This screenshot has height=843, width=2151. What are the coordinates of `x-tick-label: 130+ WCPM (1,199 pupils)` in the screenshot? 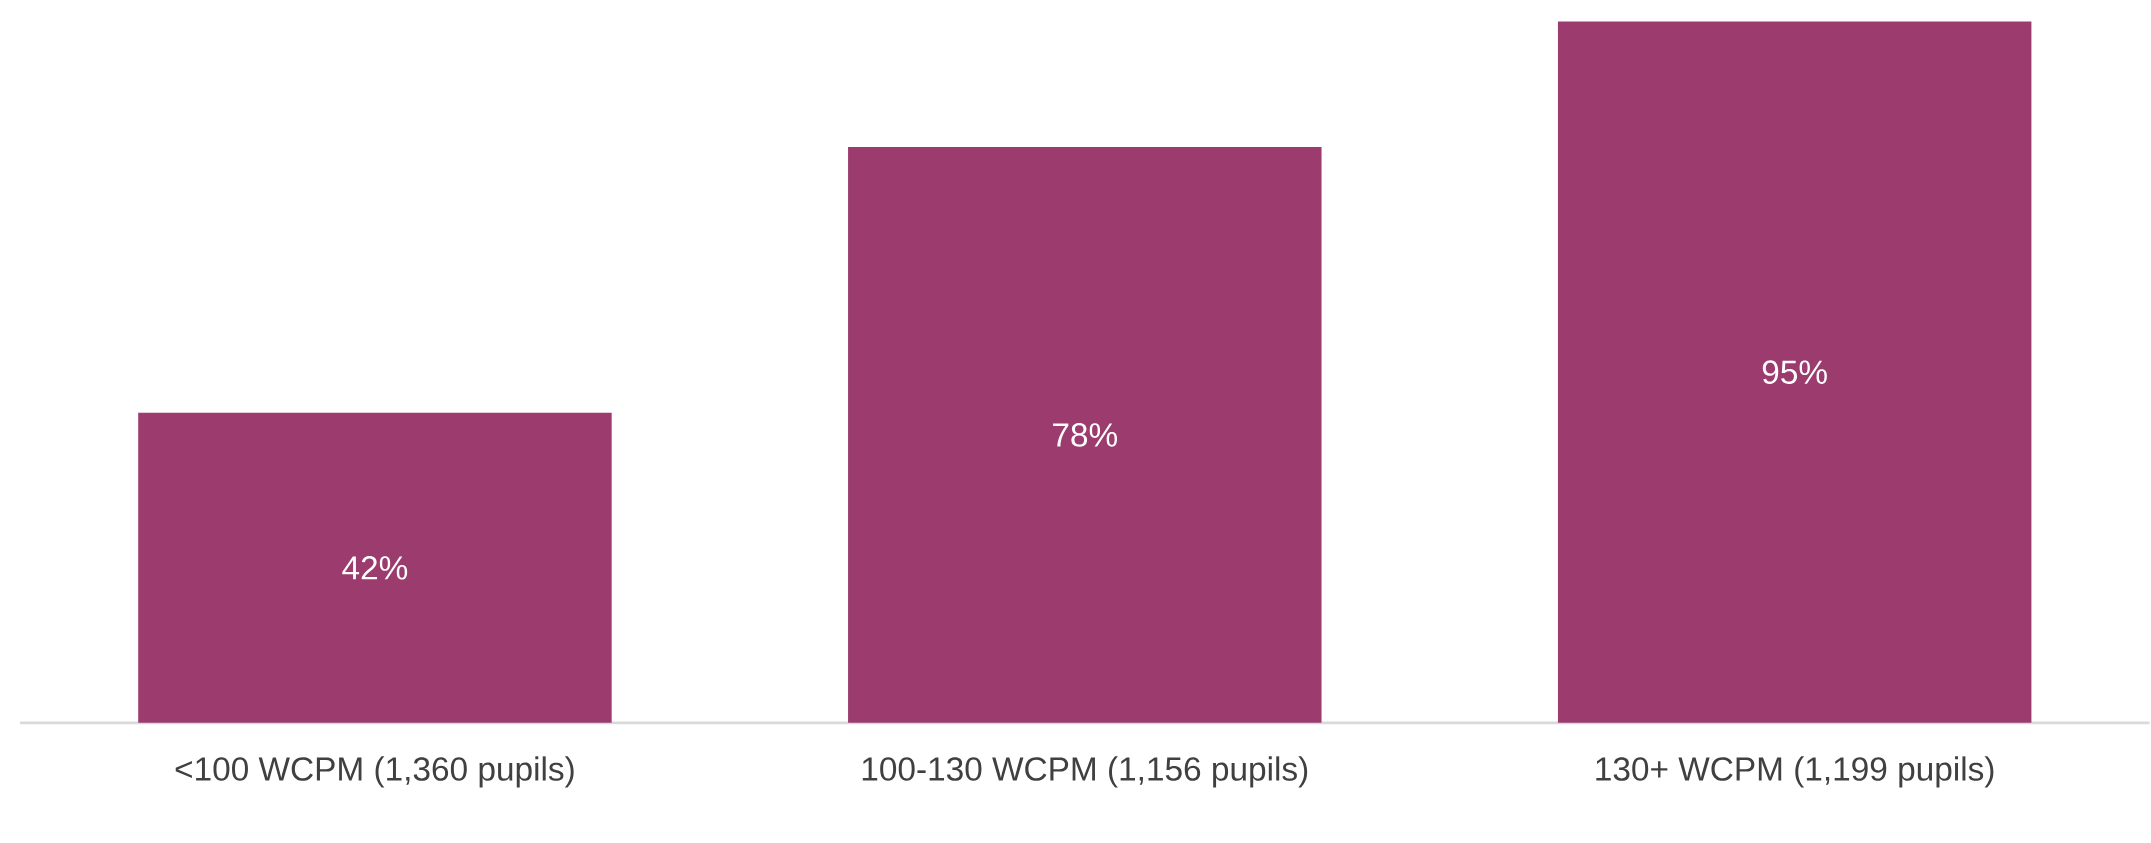 It's located at (1795, 772).